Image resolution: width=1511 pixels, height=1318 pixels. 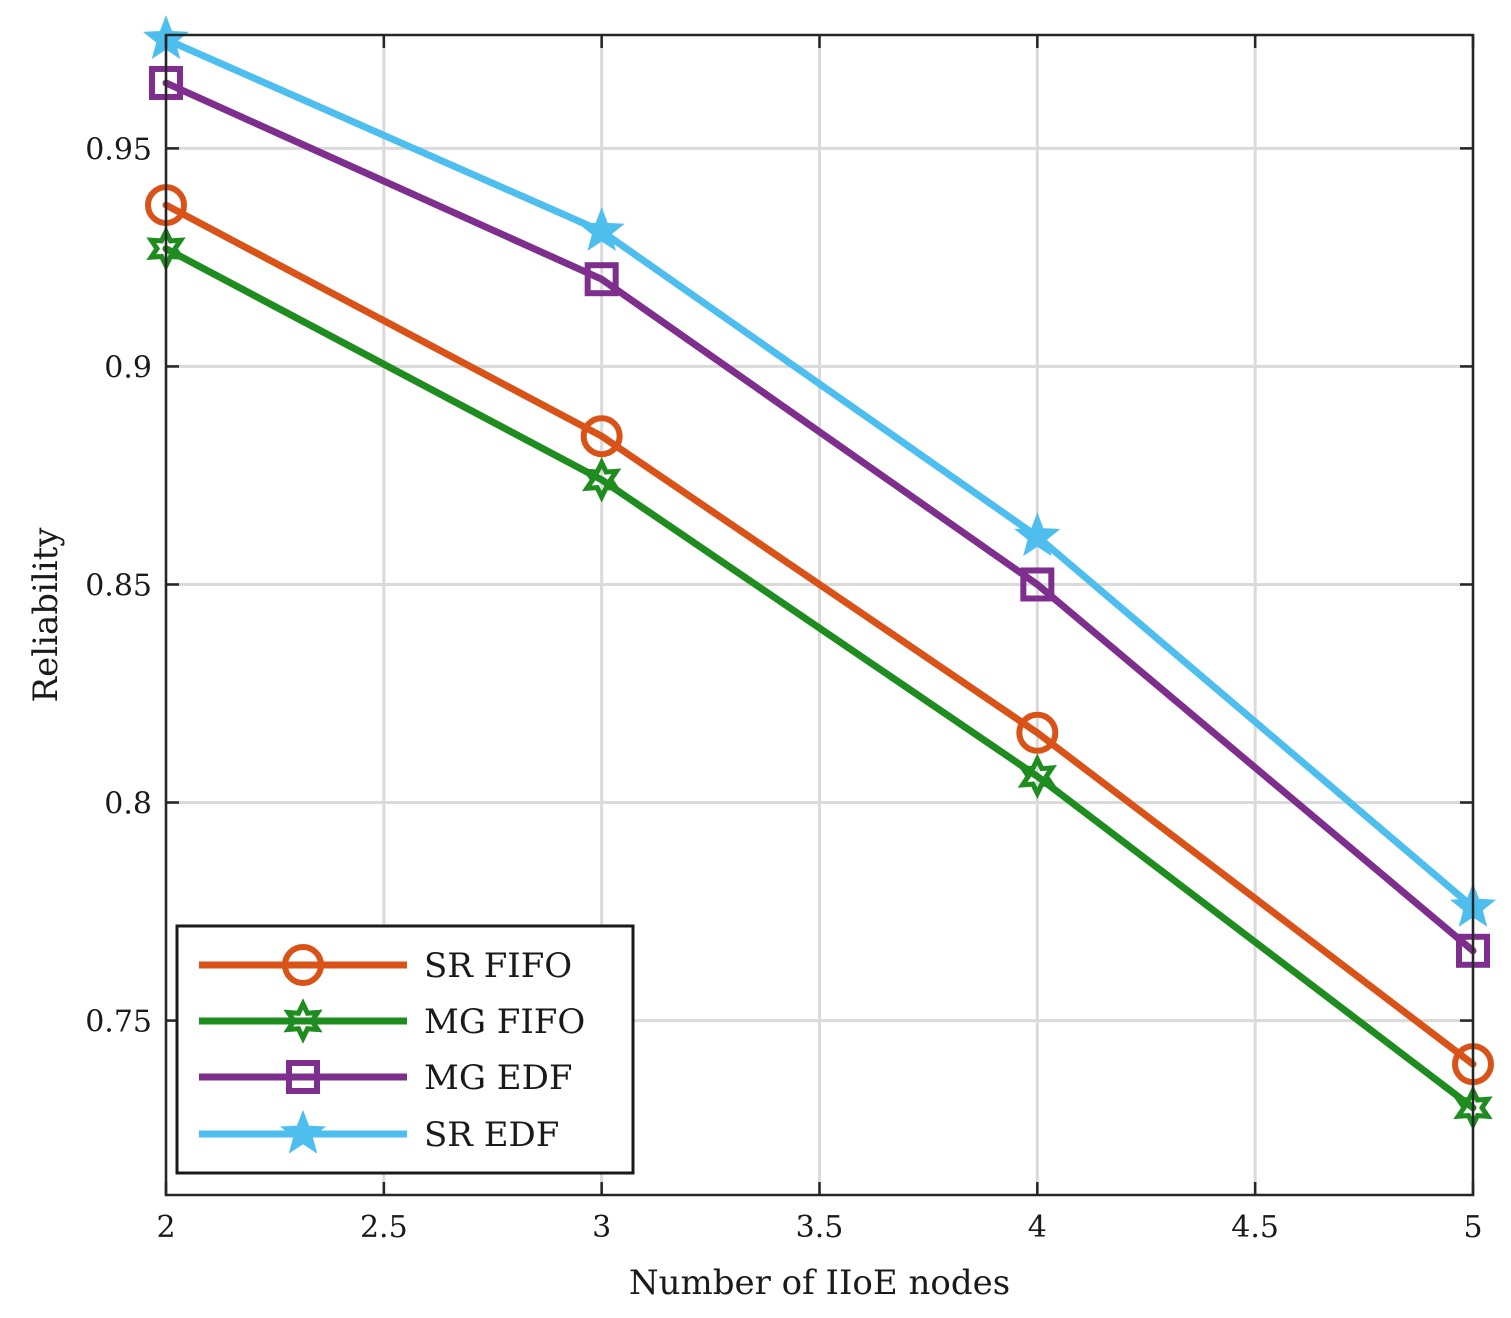 What do you see at coordinates (118, 149) in the screenshot?
I see `y-tick-label: 0.95` at bounding box center [118, 149].